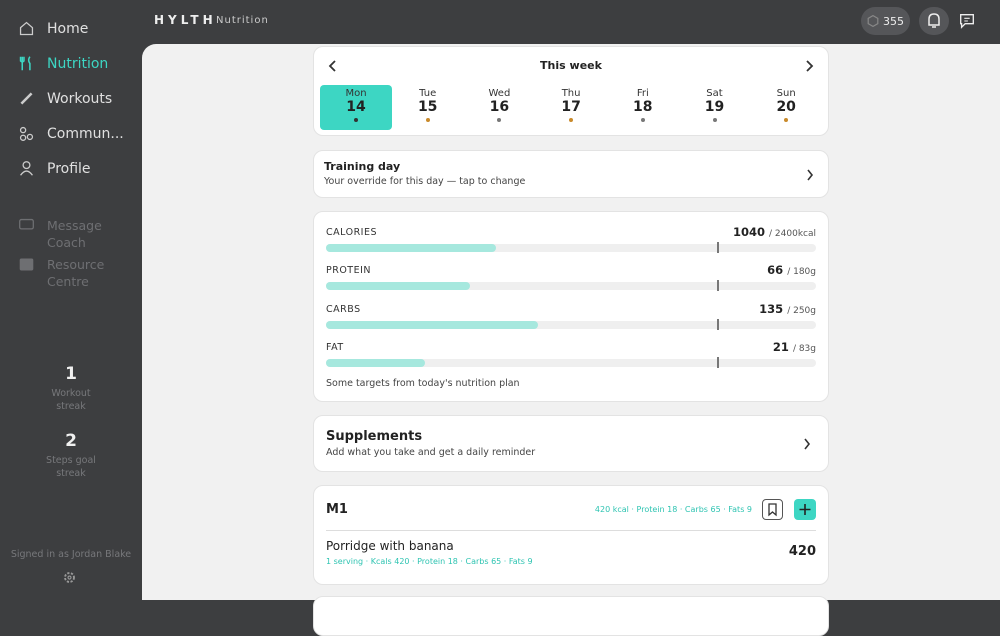 The image size is (1000, 636). I want to click on week-title: This week, so click(571, 65).